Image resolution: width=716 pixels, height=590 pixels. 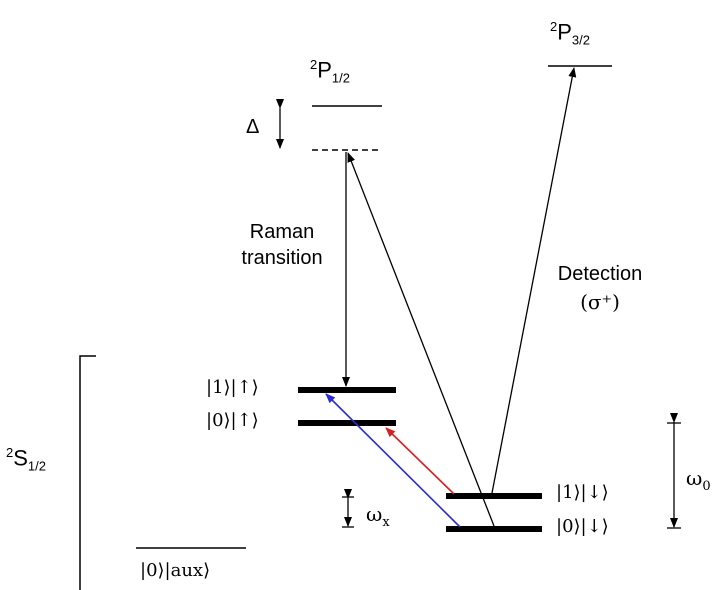 I want to click on omega-0-label: ω0, so click(x=698, y=480).